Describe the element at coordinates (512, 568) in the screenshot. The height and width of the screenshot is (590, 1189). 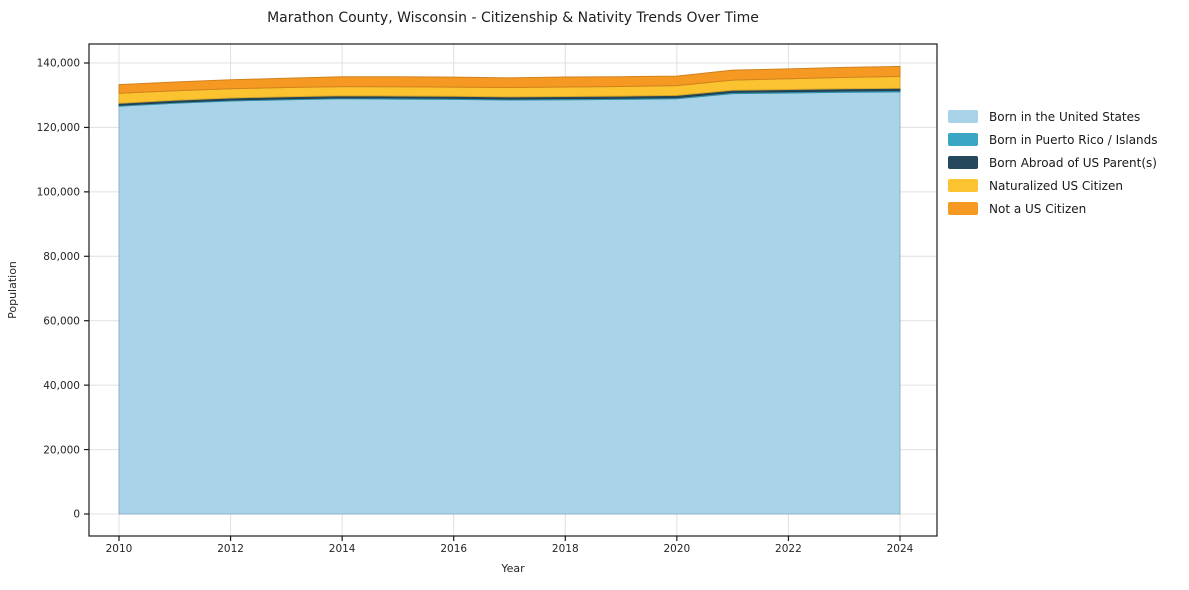
I see `x-axis-label: Year` at that location.